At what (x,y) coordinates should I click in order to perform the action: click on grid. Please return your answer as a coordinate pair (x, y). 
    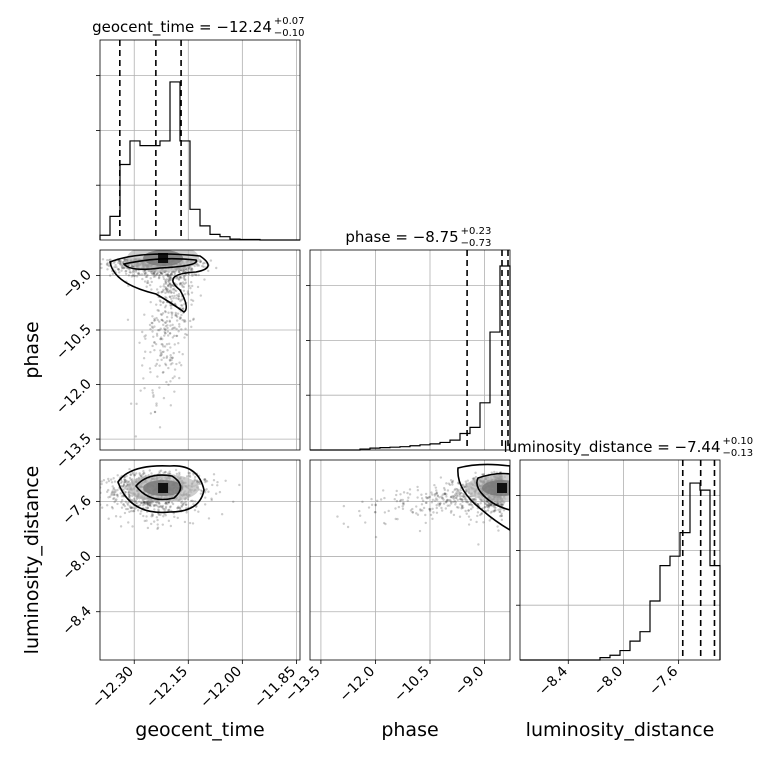
    Looking at the image, I should click on (410, 560).